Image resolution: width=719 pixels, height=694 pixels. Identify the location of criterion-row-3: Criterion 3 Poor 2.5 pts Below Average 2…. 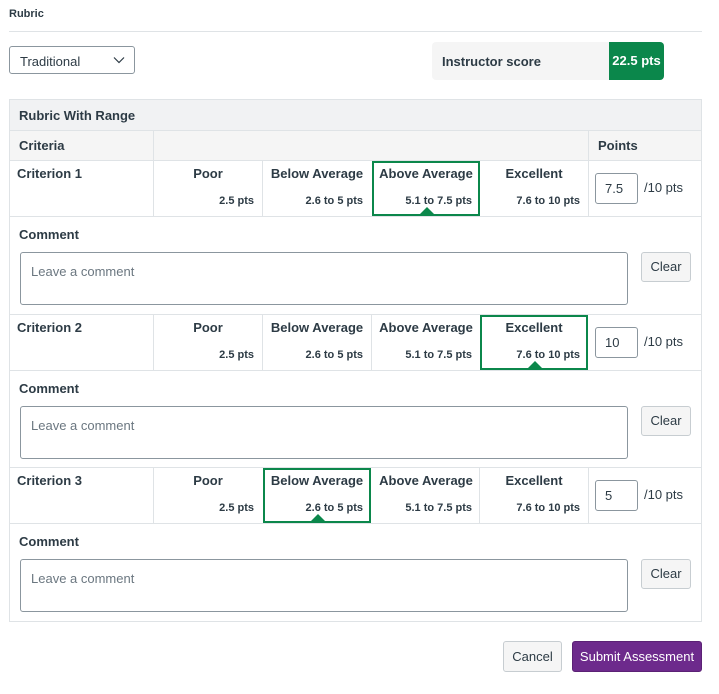
(355, 495).